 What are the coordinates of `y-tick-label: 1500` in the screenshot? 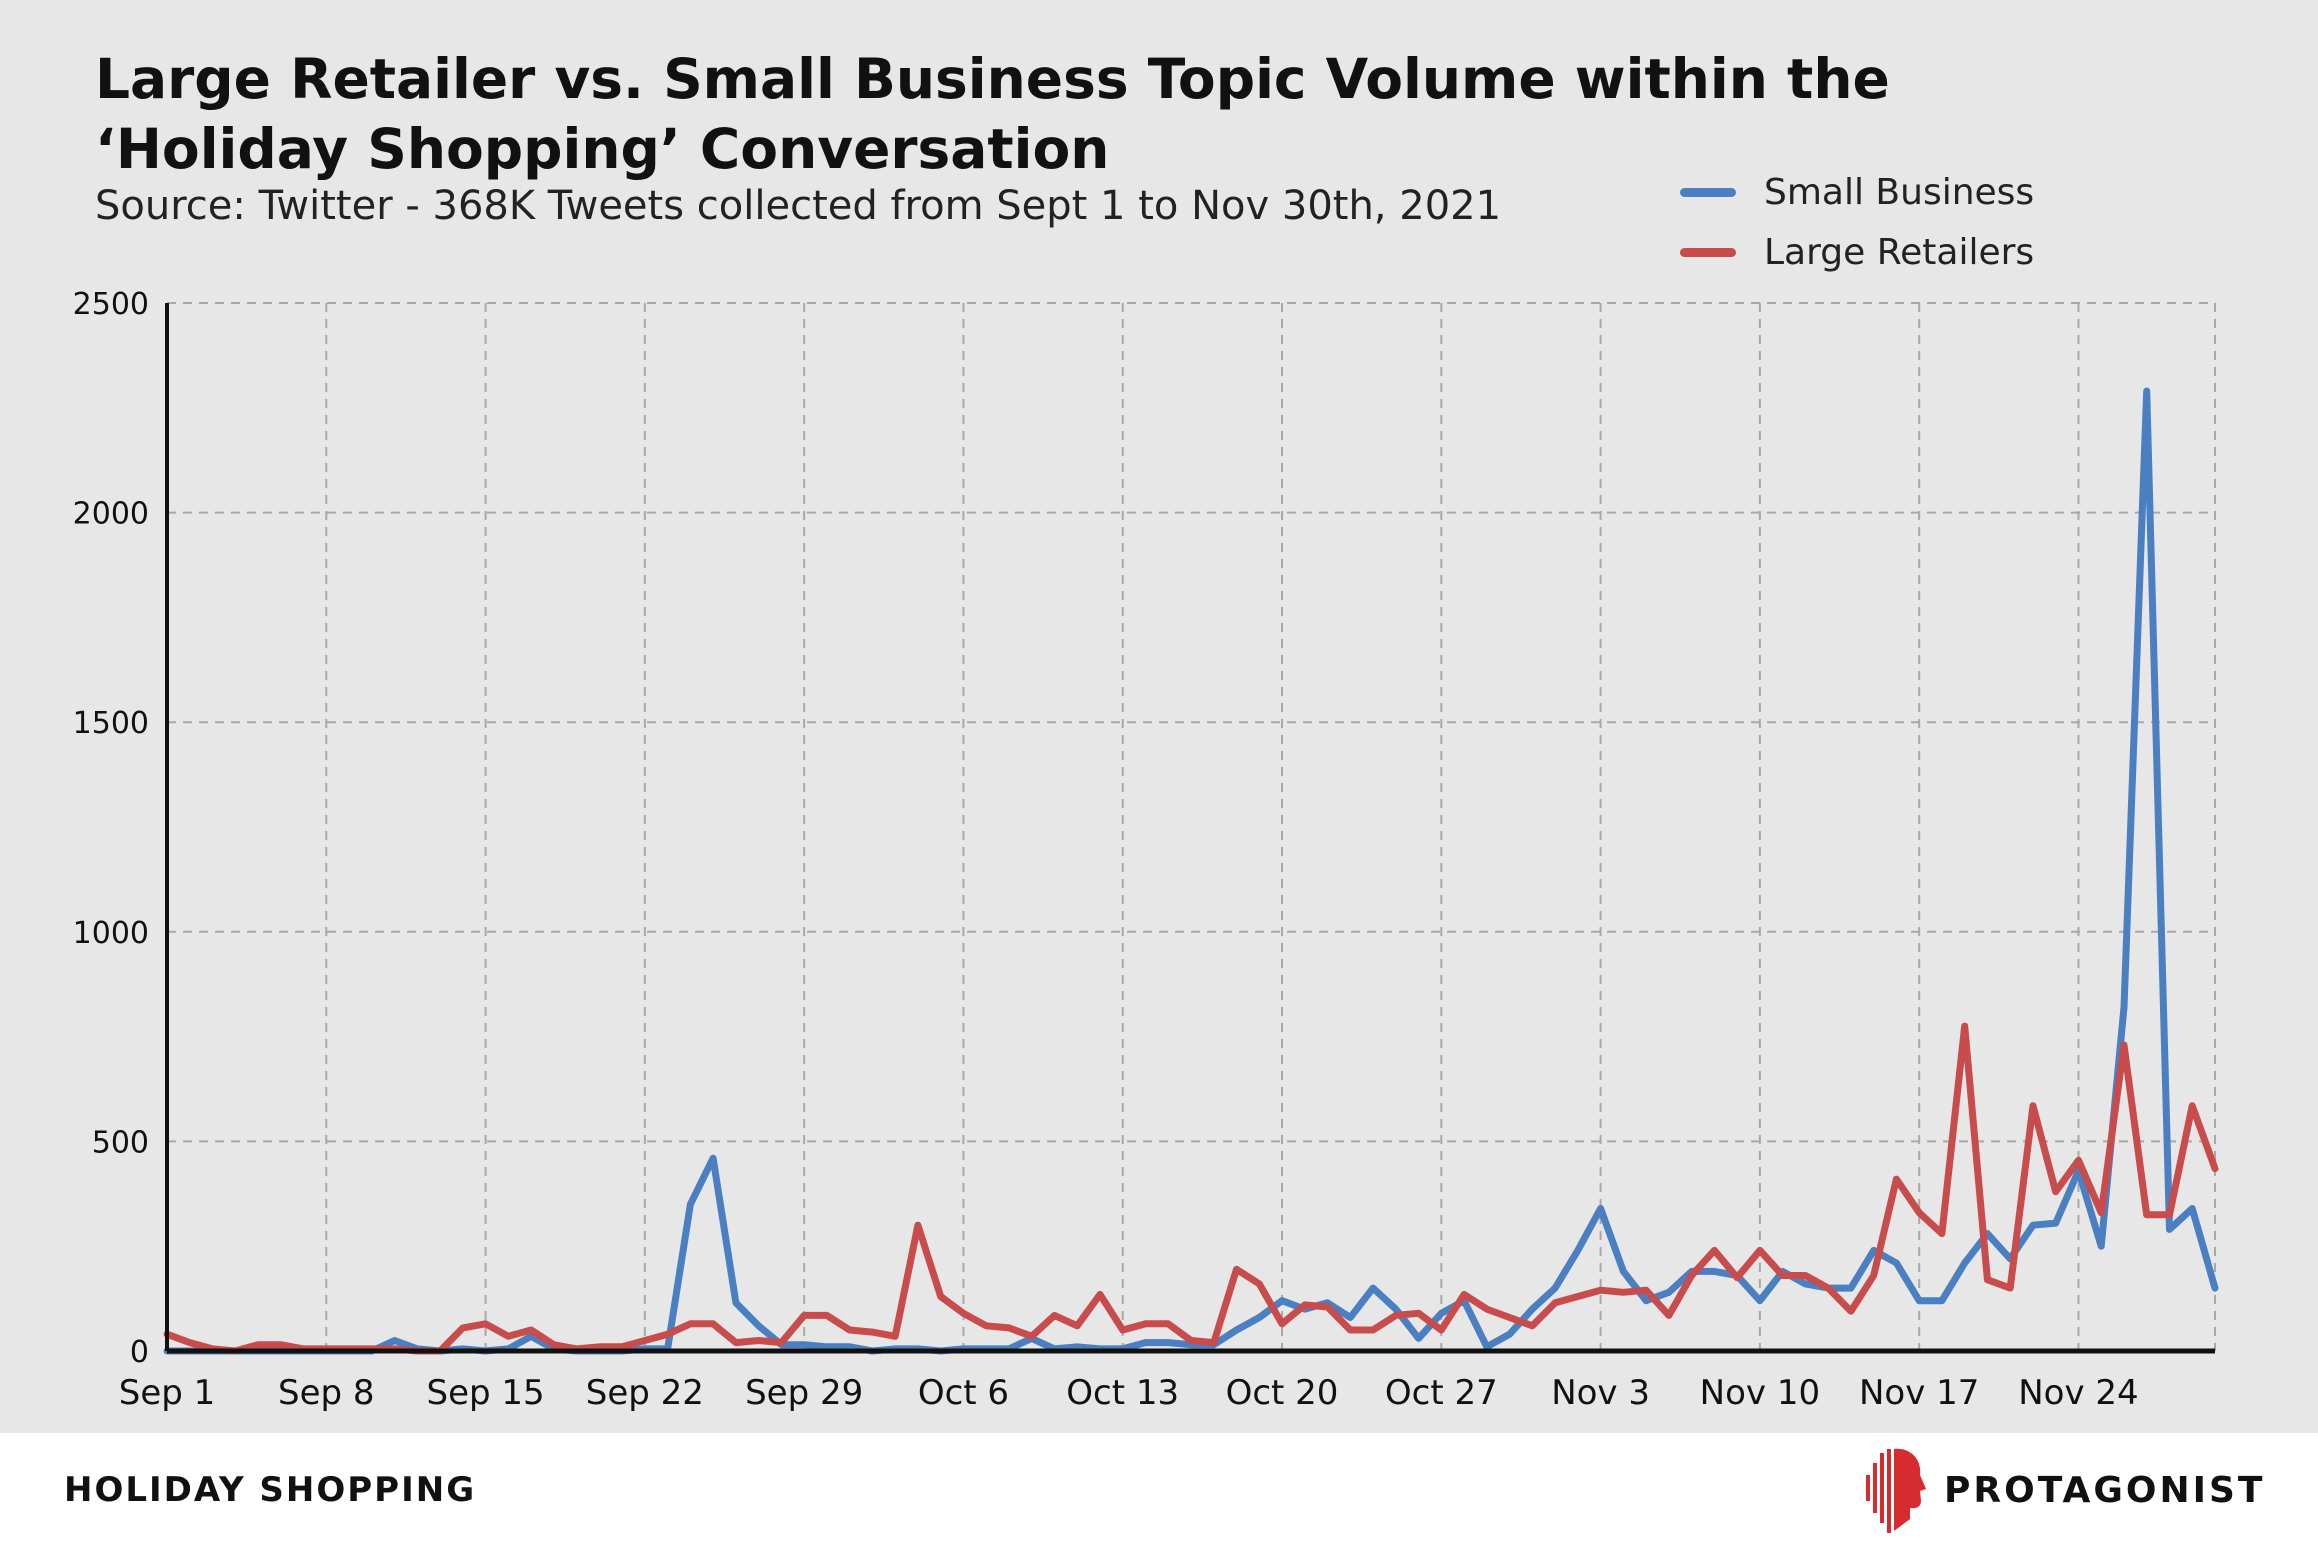 It's located at (111, 723).